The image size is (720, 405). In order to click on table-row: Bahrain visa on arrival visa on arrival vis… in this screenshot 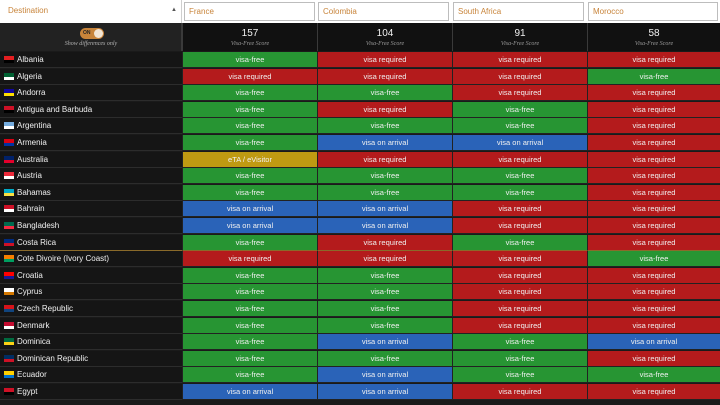, I will do `click(360, 209)`.